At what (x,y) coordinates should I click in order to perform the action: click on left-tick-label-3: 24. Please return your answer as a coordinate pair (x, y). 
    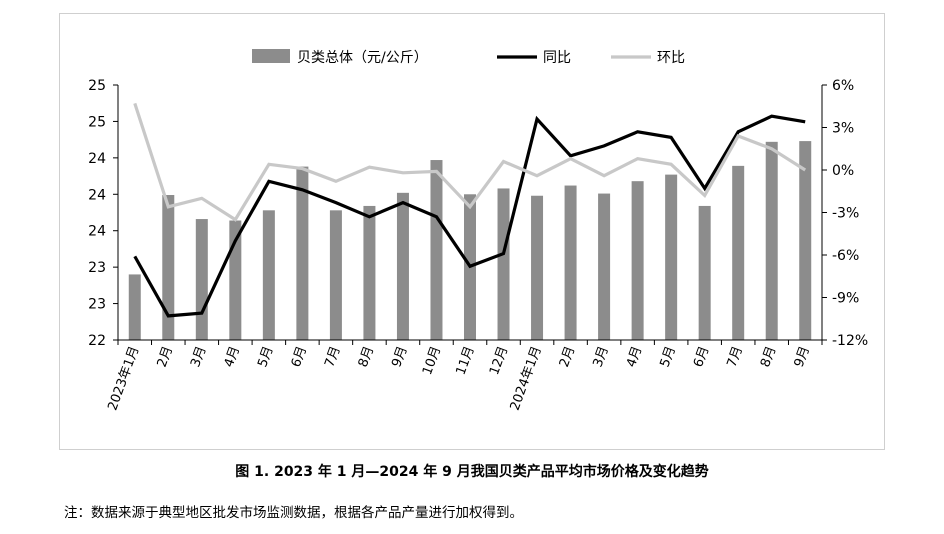
    Looking at the image, I should click on (97, 232).